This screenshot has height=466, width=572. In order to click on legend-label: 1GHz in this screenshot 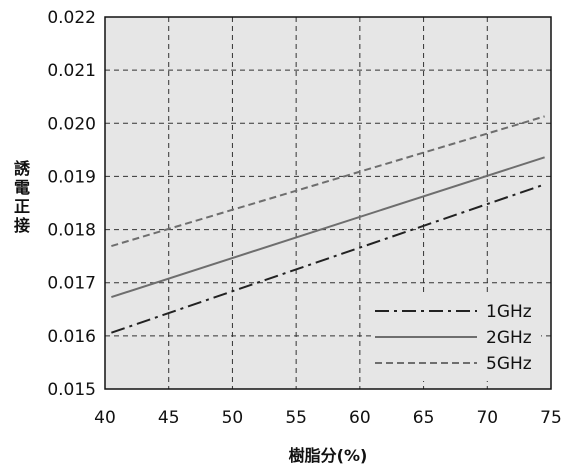, I will do `click(509, 312)`.